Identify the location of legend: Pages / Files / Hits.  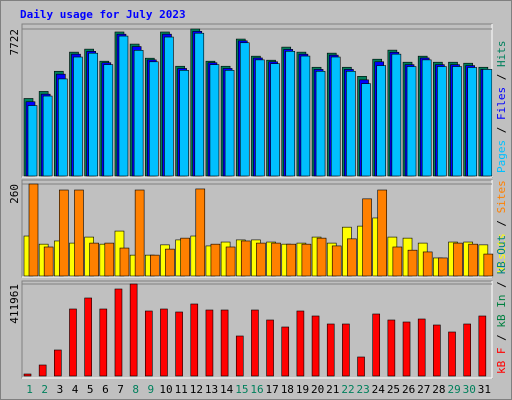
(501, 107).